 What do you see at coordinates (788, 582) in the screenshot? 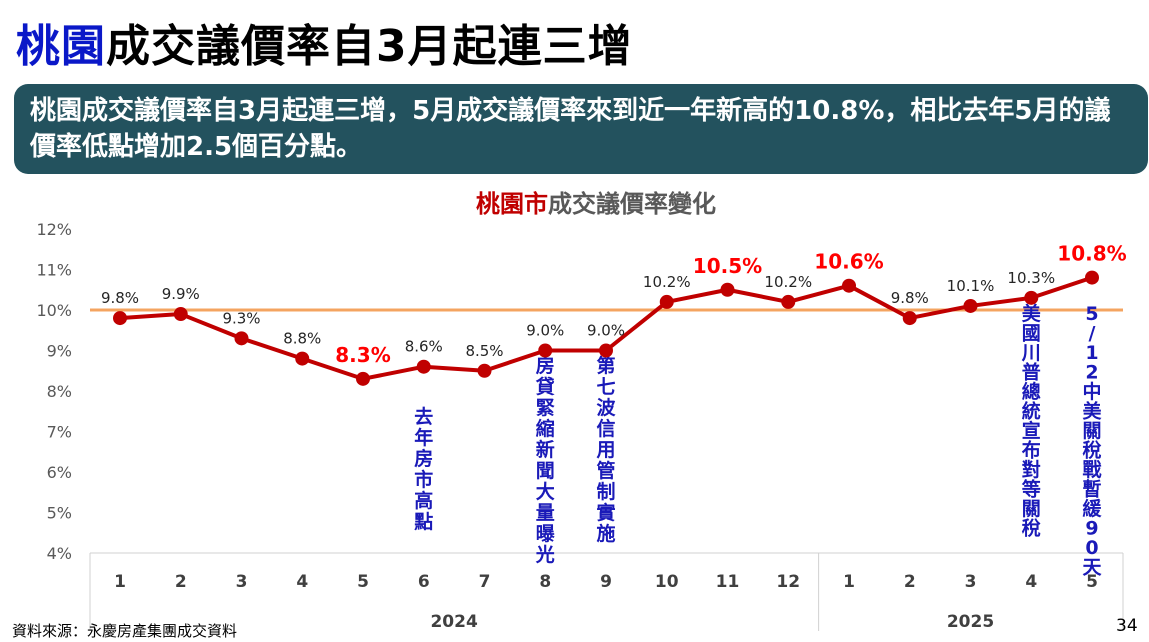
I see `x-tick-label: 12` at bounding box center [788, 582].